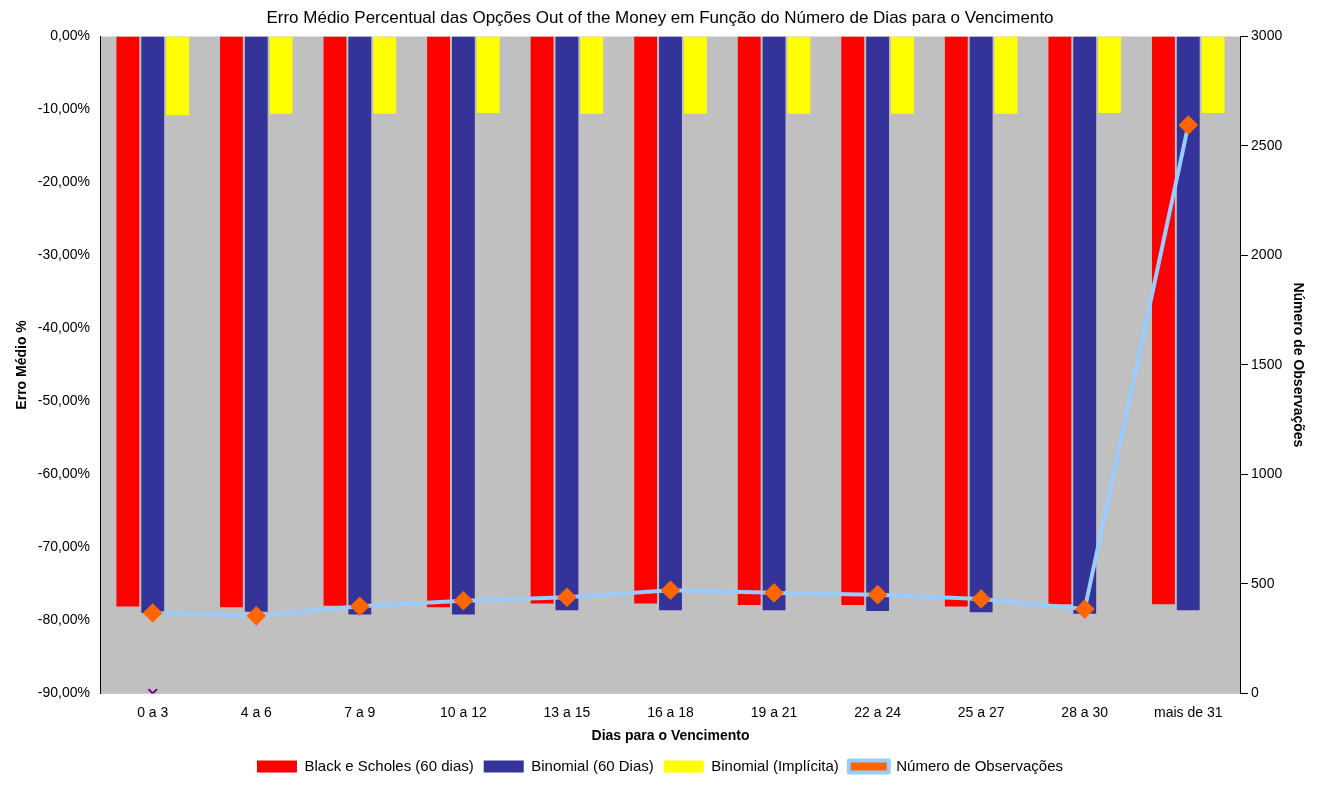  I want to click on x-tick-label: 28 a 30, so click(1085, 711).